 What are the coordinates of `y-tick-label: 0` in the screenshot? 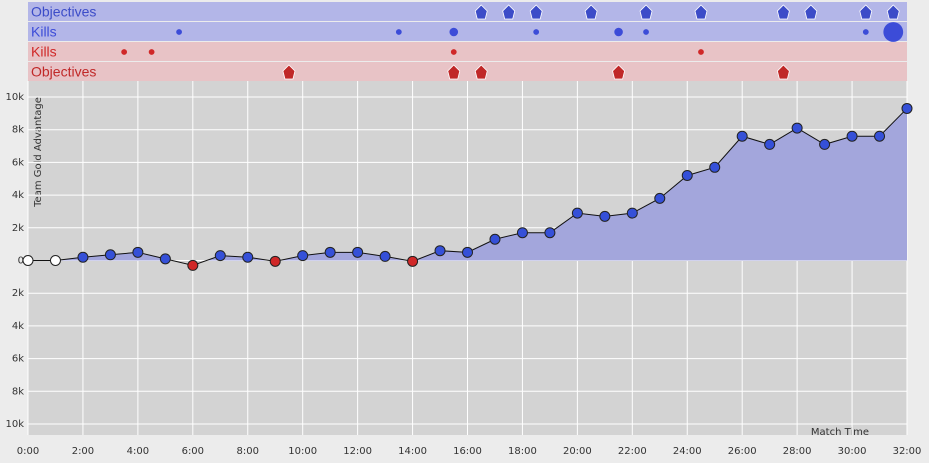 It's located at (21, 261).